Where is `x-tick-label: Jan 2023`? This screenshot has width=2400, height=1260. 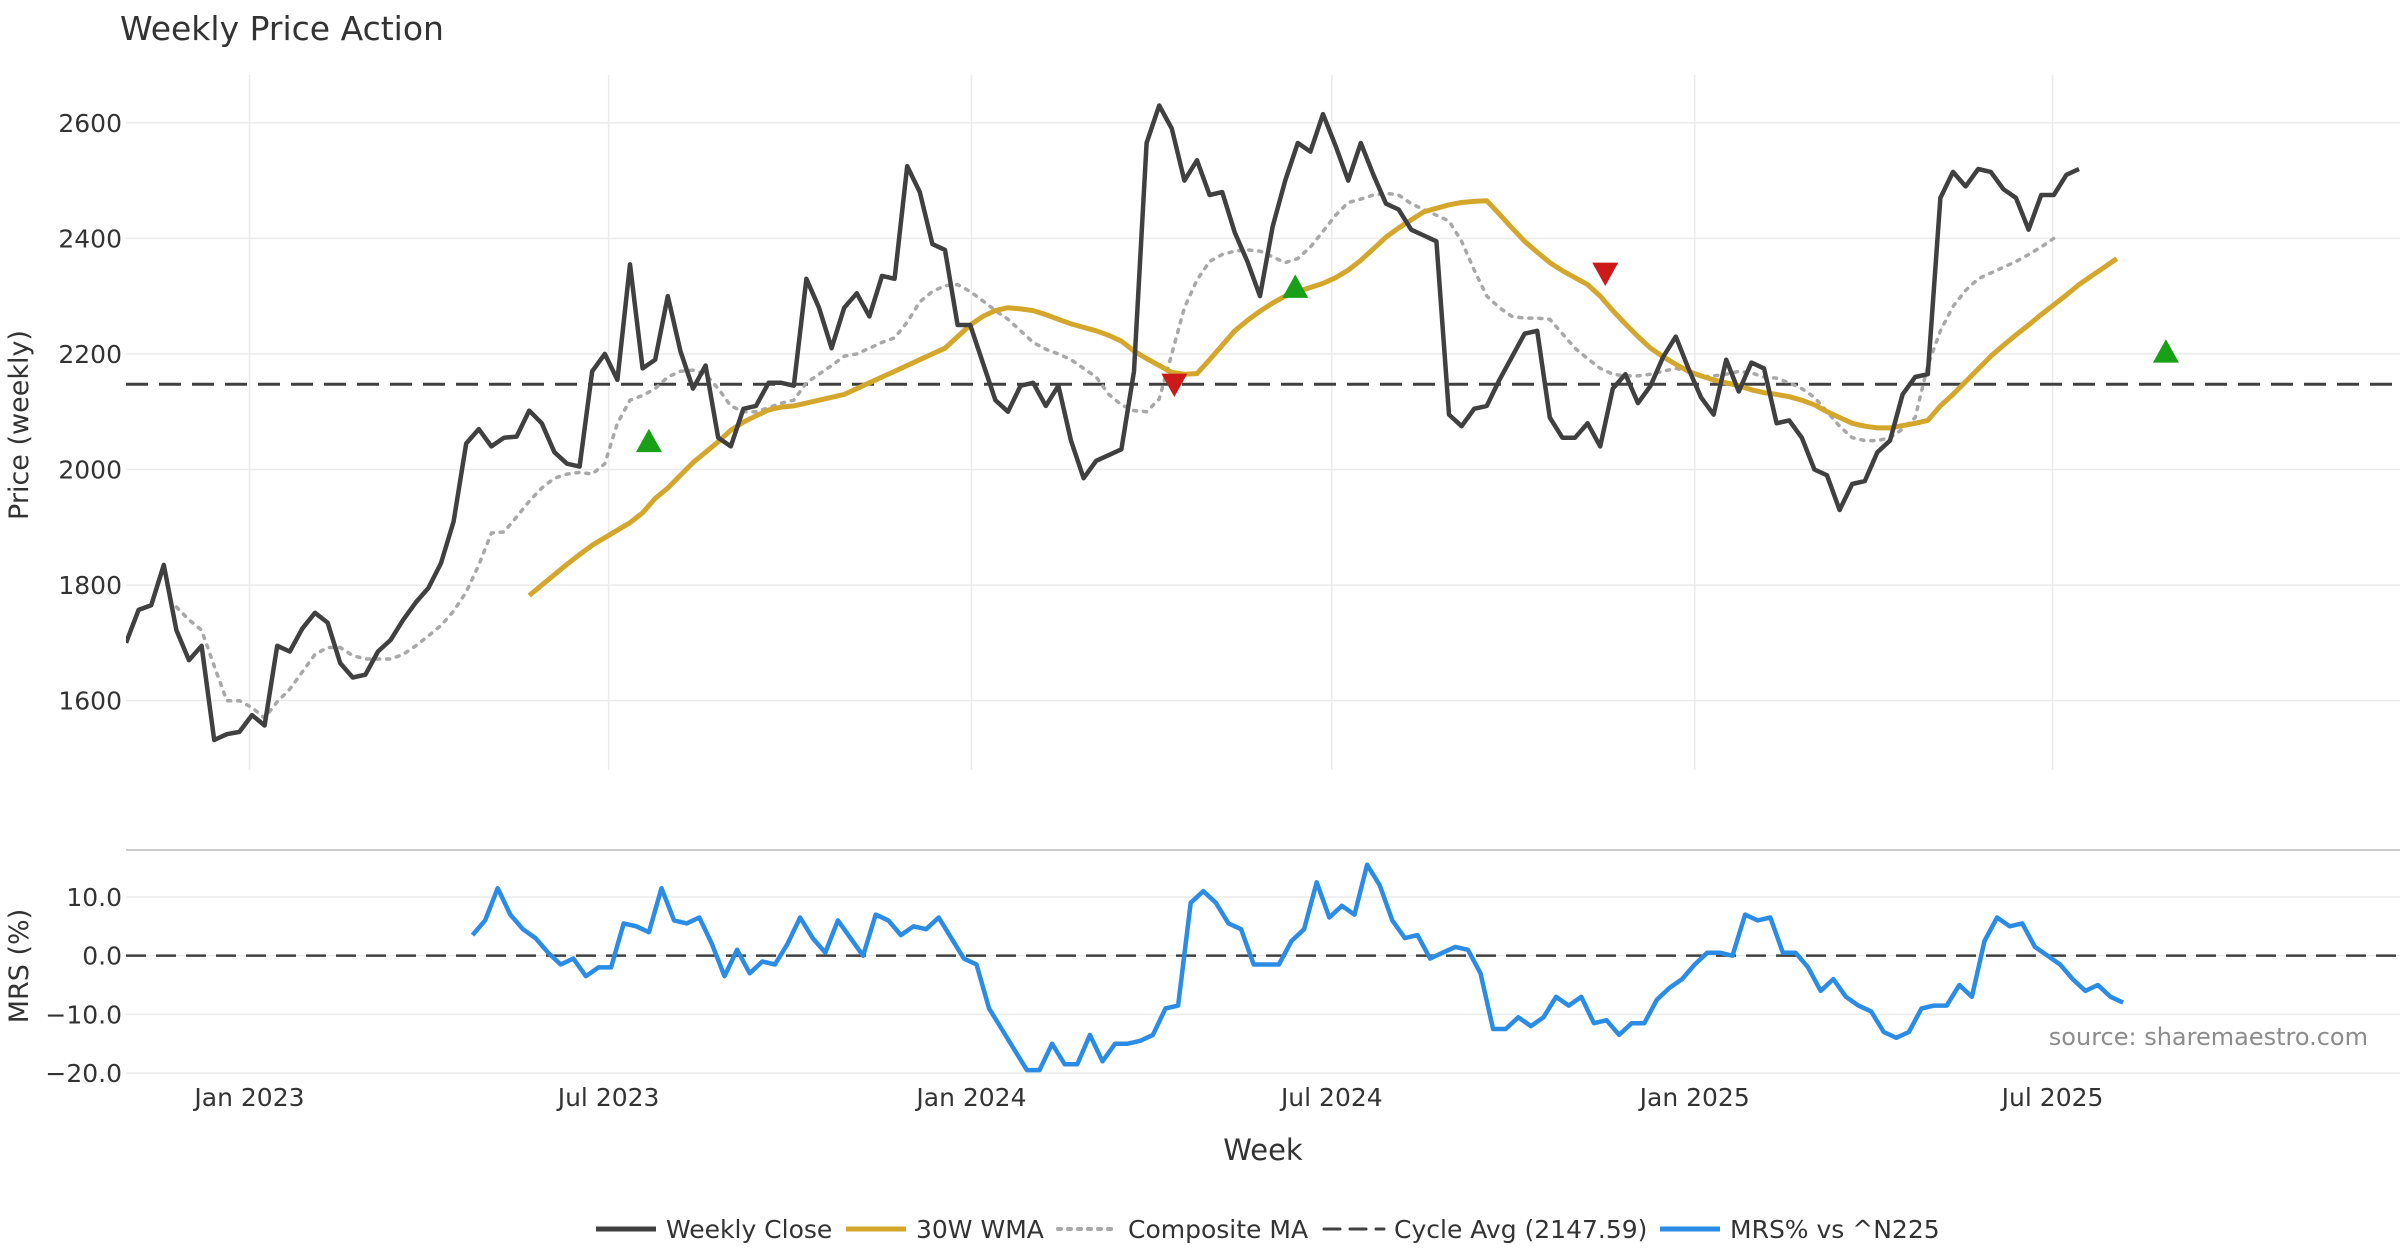 x-tick-label: Jan 2023 is located at coordinates (248, 1097).